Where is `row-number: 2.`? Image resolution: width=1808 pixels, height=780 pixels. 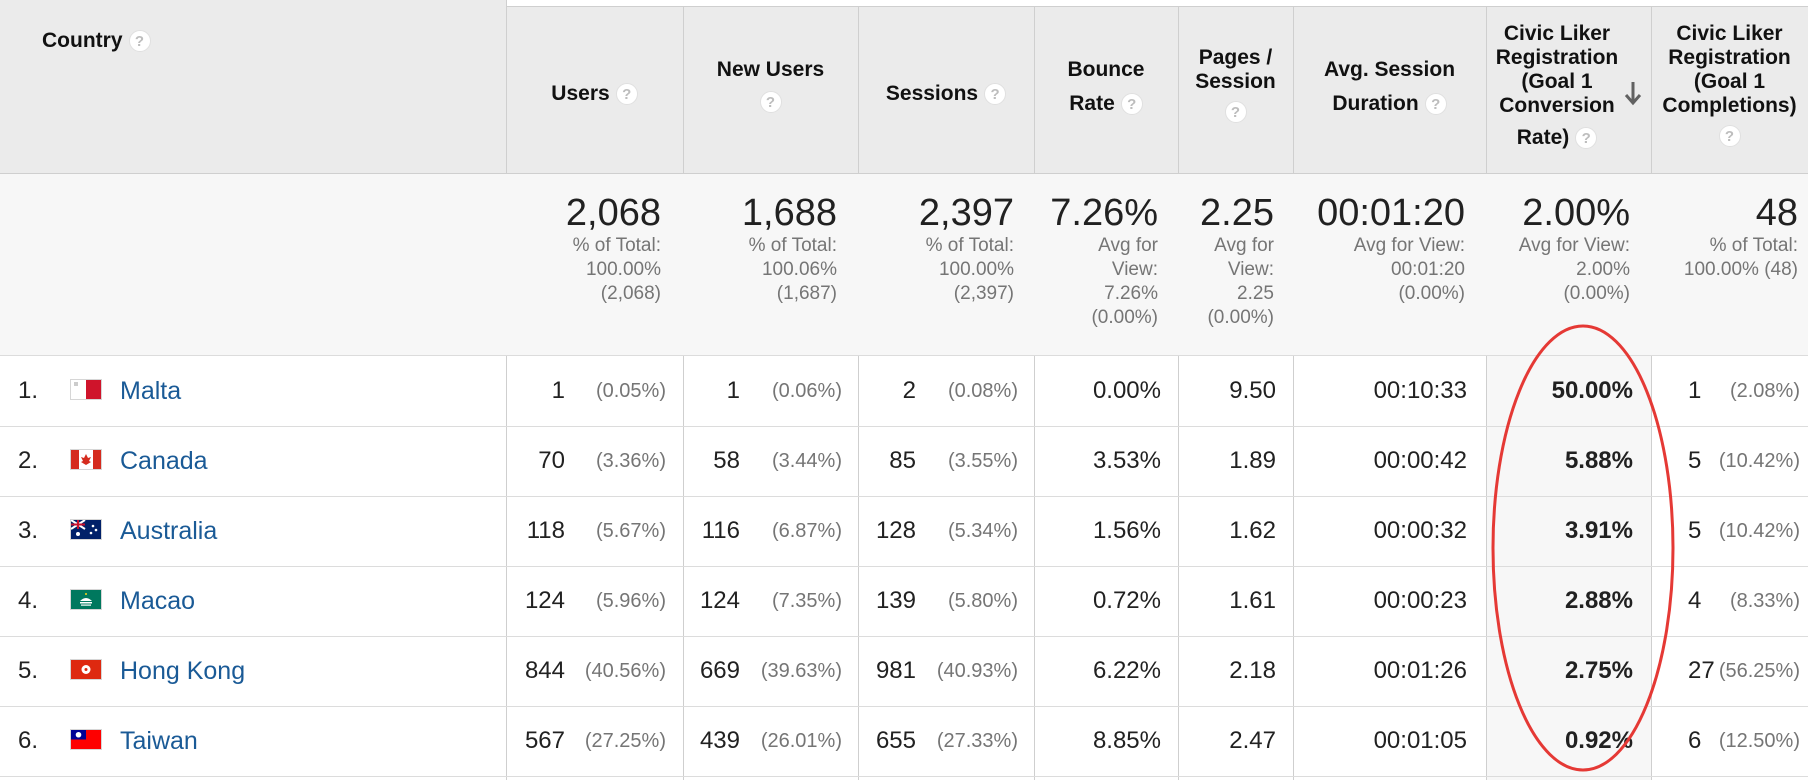
row-number: 2. is located at coordinates (28, 460).